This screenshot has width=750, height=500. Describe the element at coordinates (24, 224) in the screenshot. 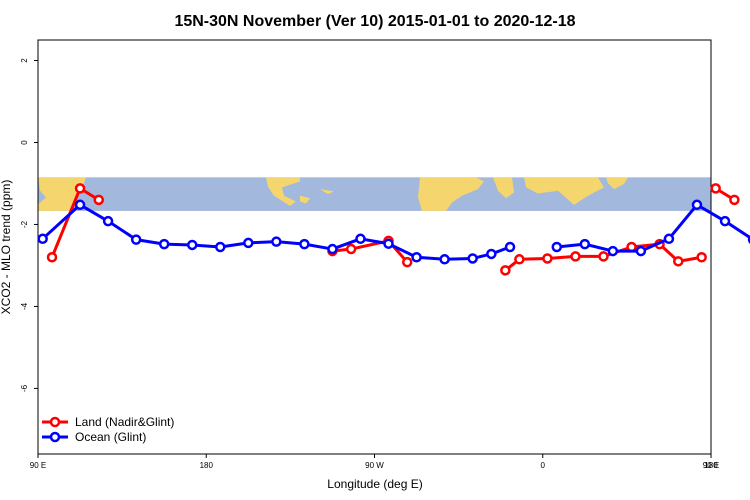

I see `y-tick-label: -2` at that location.